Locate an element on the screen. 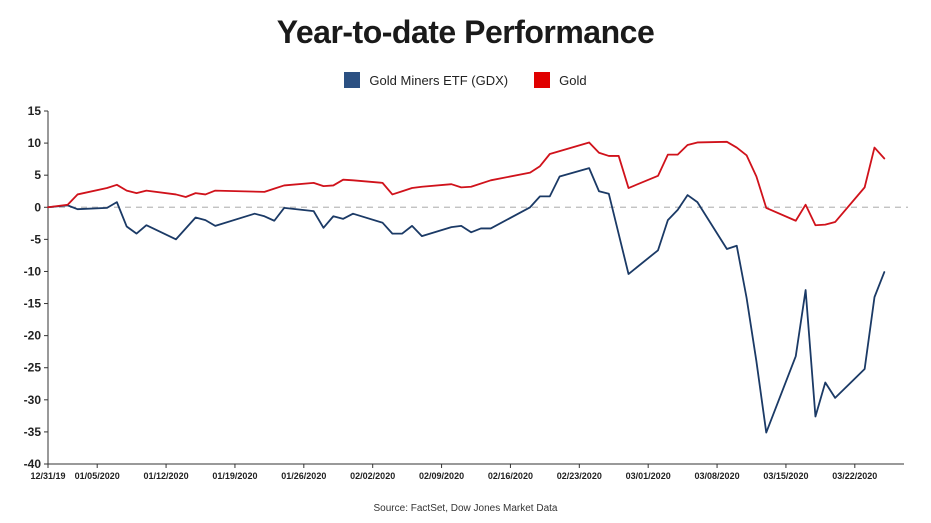 The width and height of the screenshot is (931, 523). source-note: Source: FactSet, Dow Jones Market Data is located at coordinates (465, 508).